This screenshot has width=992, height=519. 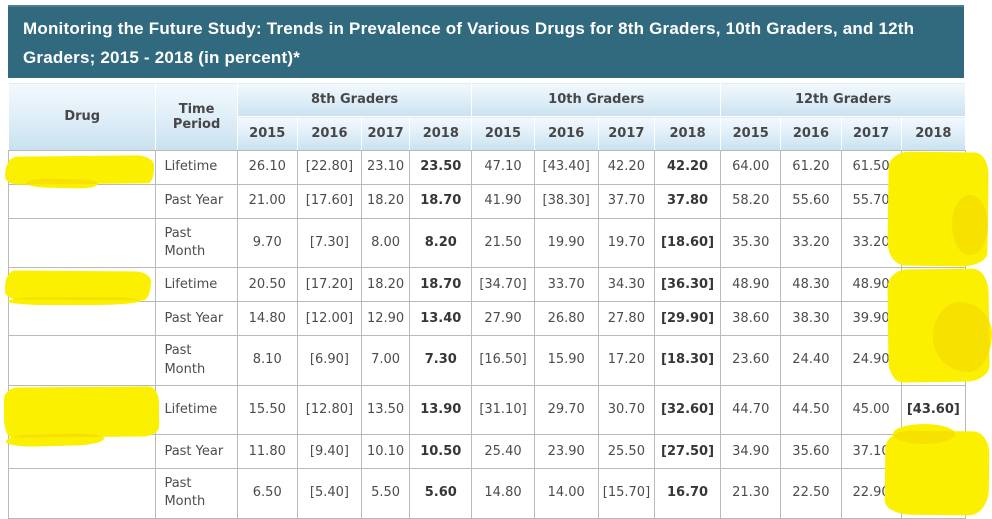 What do you see at coordinates (687, 243) in the screenshot?
I see `value-cell: [18.60]` at bounding box center [687, 243].